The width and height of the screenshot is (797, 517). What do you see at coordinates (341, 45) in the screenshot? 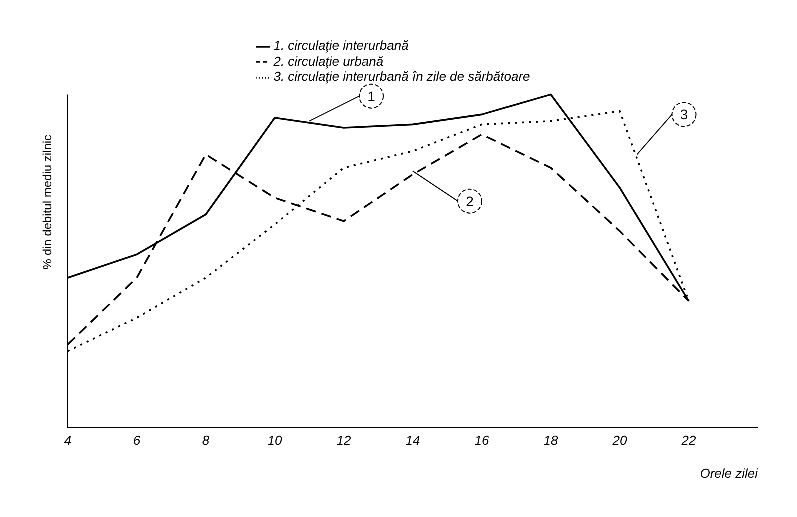
I see `legend-label: 1. circulaţie interurbană` at bounding box center [341, 45].